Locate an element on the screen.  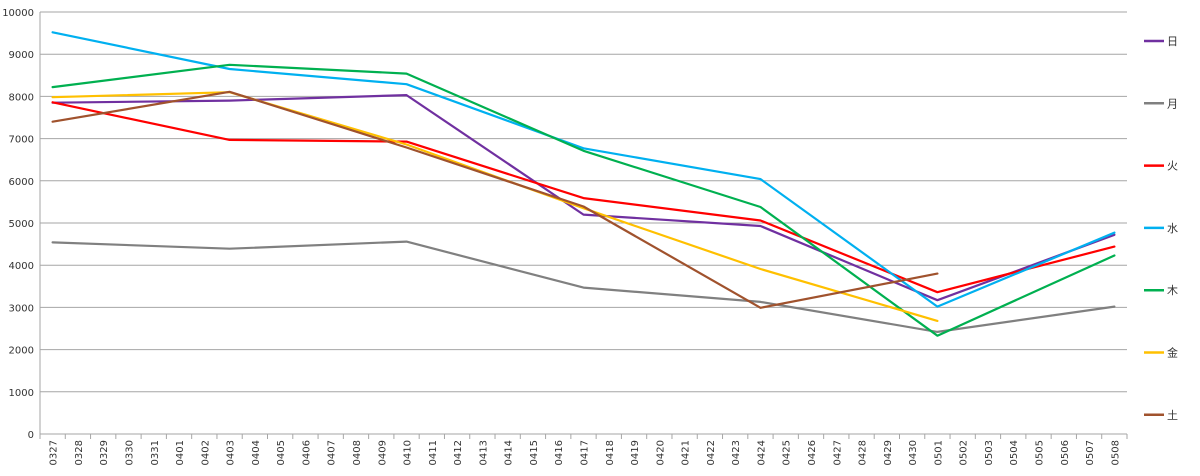
y-tick-label: 9000 is located at coordinates (21, 55).